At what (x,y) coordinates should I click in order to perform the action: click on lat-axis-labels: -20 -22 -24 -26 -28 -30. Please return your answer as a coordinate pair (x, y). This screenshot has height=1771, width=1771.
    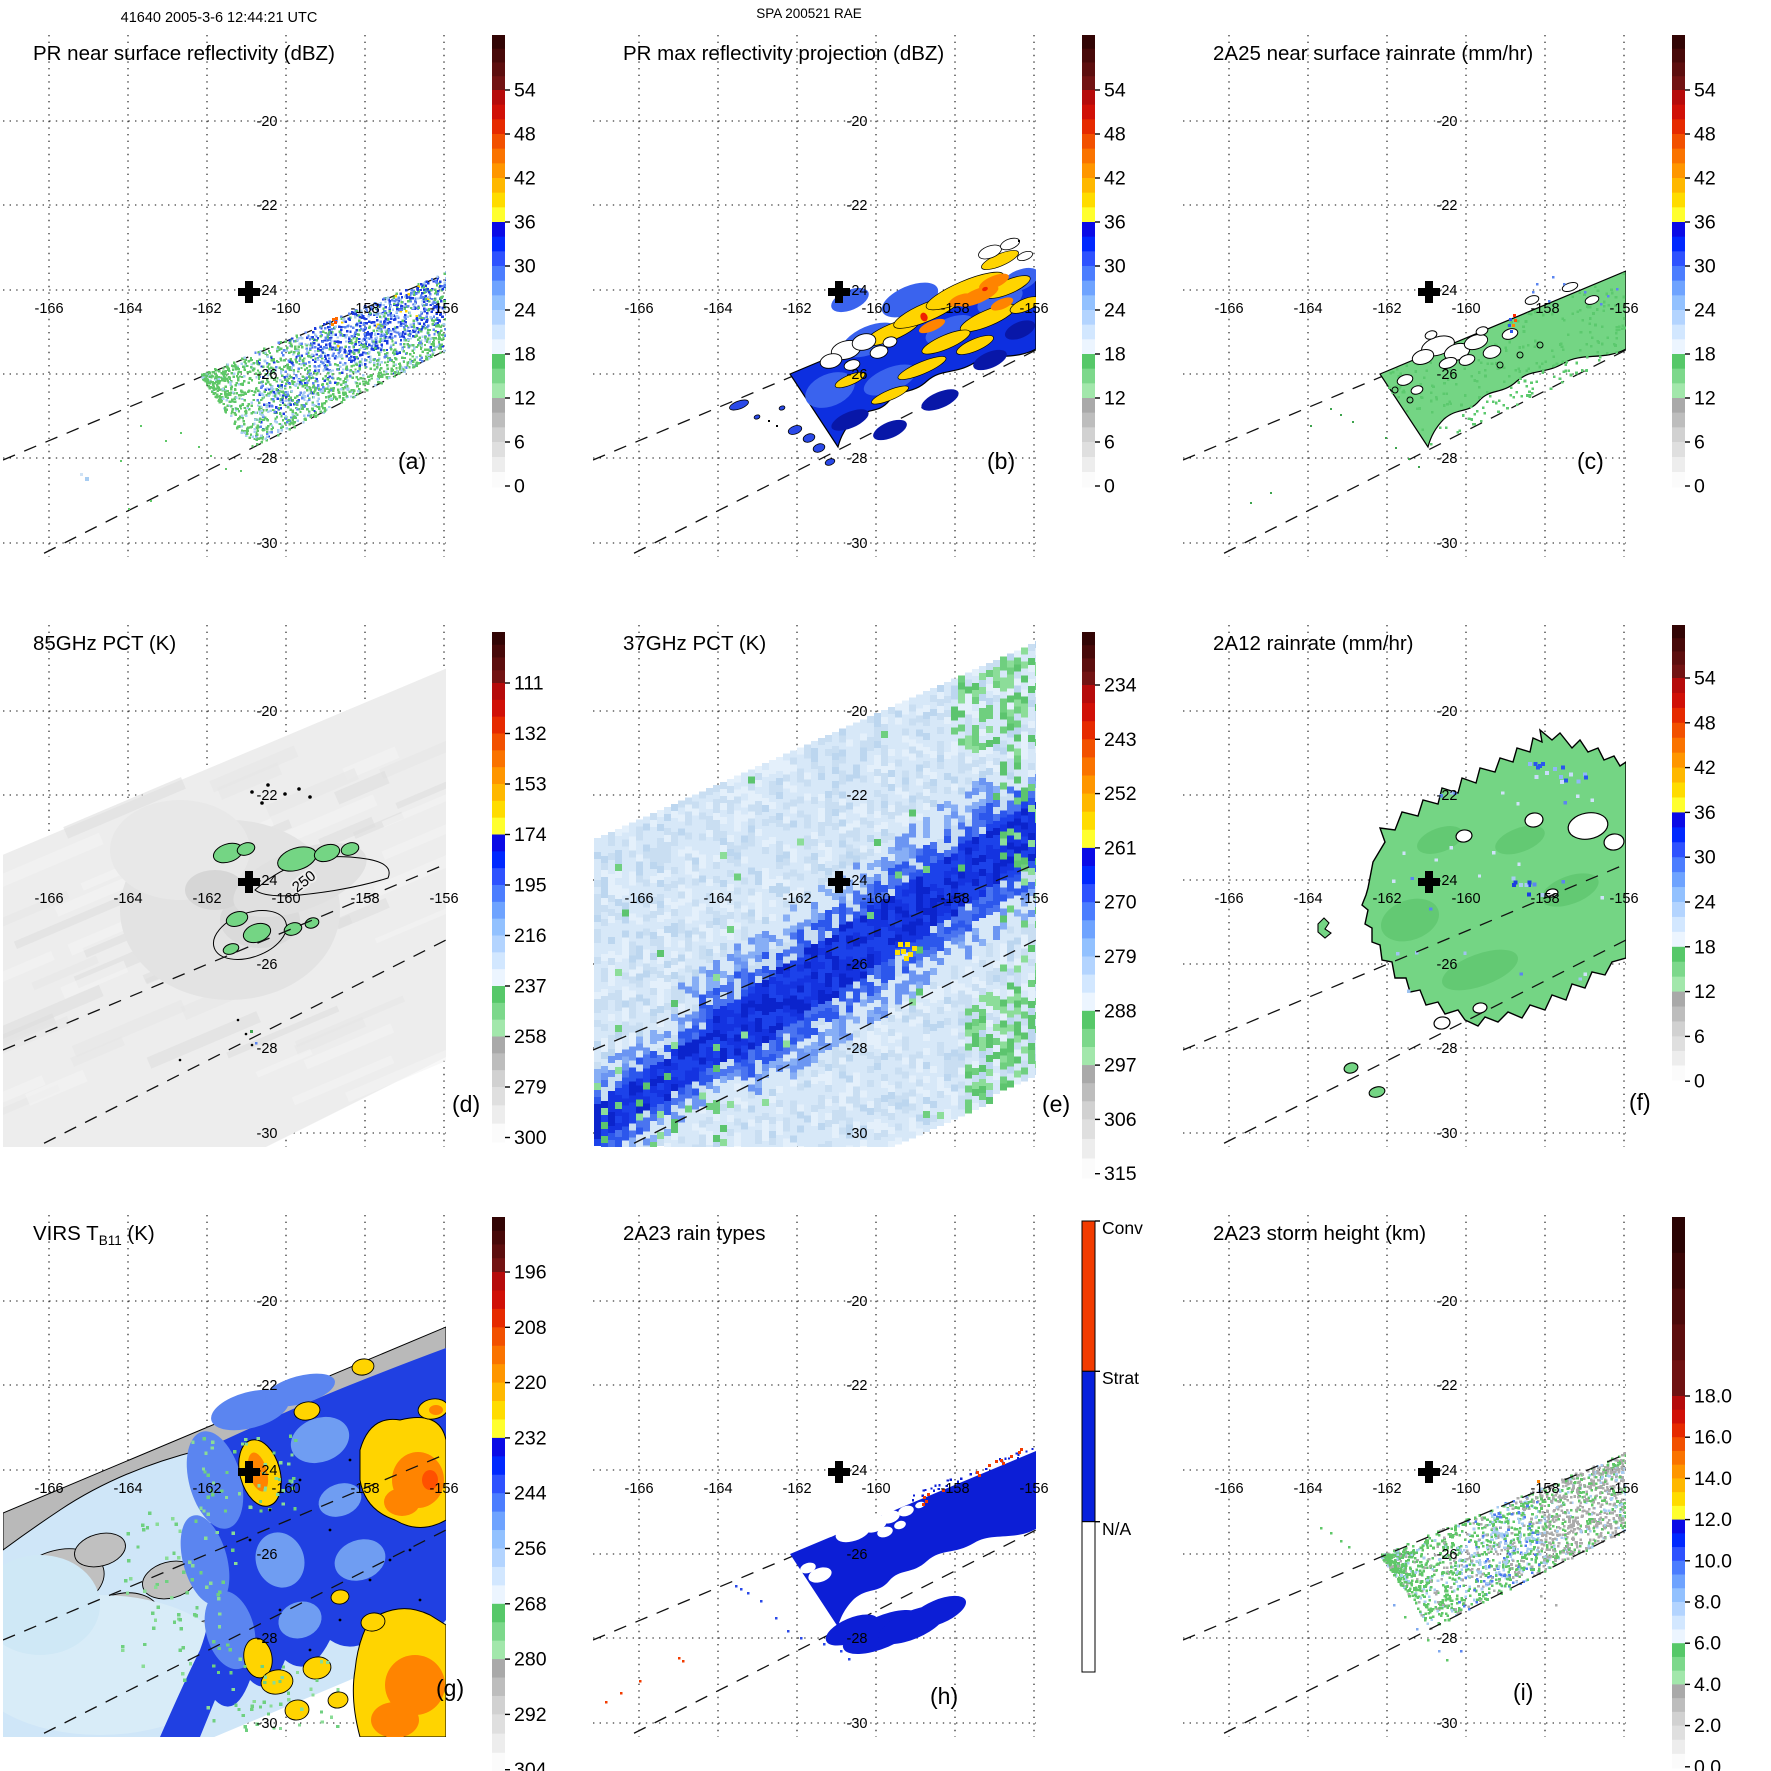
    Looking at the image, I should click on (1447, 333).